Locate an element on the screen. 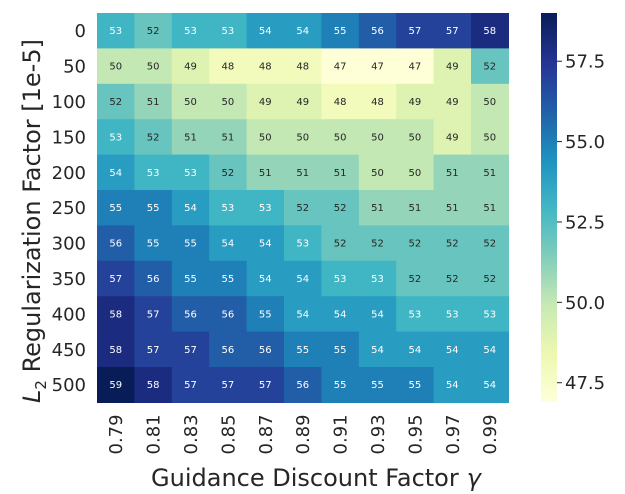 This screenshot has width=625, height=494. x-tick-label: 0.91 is located at coordinates (341, 434).